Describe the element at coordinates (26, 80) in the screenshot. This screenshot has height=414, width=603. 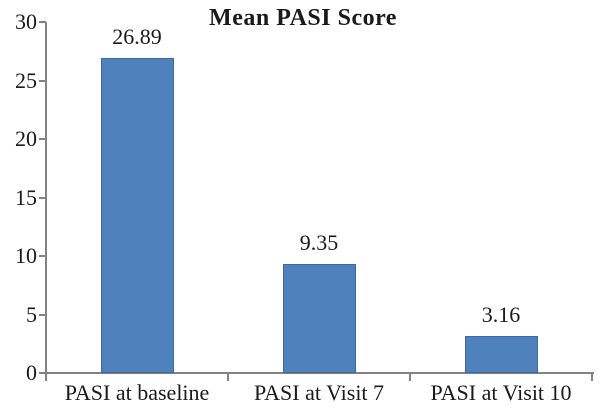
I see `y-axis-tick-label: 25` at that location.